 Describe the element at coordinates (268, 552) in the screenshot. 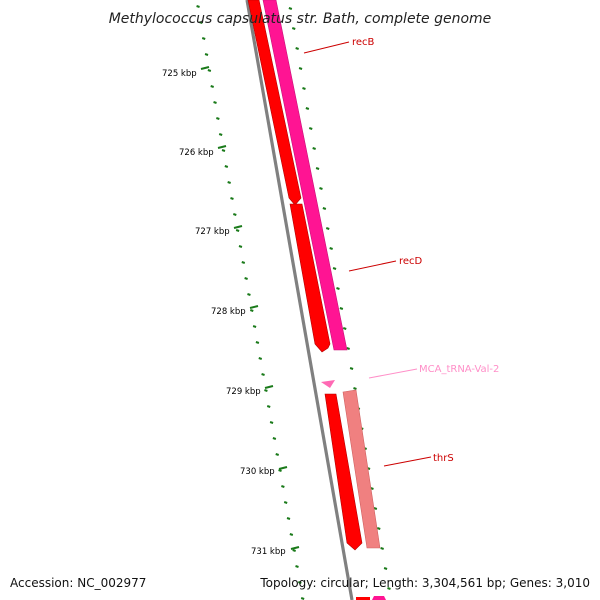

I see `tick-label-731: 731 kbp` at that location.